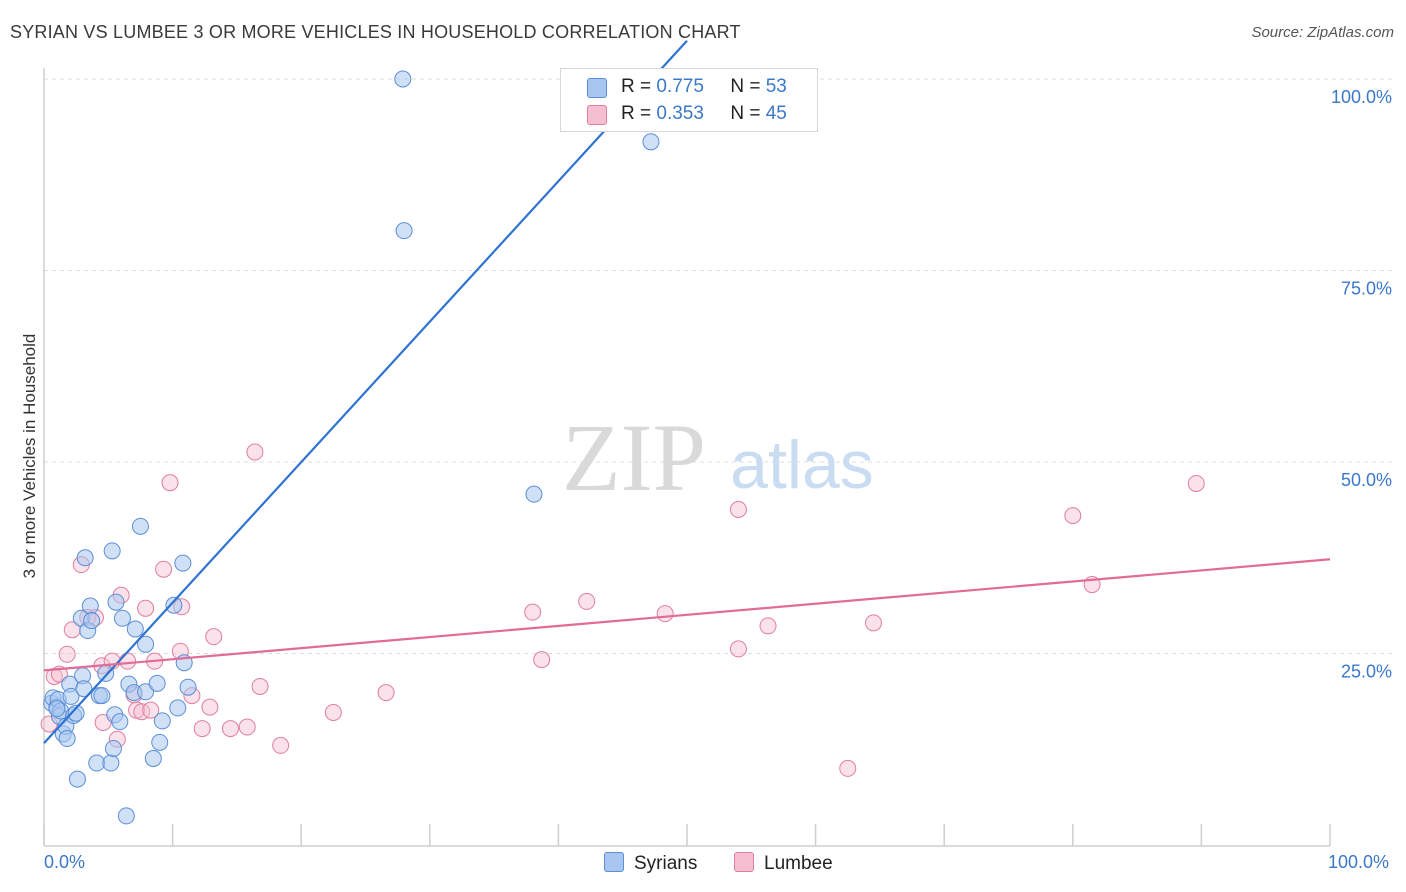 The width and height of the screenshot is (1406, 892). Describe the element at coordinates (1359, 862) in the screenshot. I see `x-tick-label-max: 100.0%` at that location.